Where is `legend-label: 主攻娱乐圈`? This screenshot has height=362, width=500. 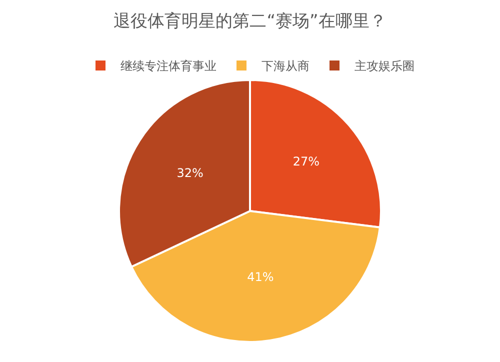
legend-label: 主攻娱乐圈 is located at coordinates (384, 66).